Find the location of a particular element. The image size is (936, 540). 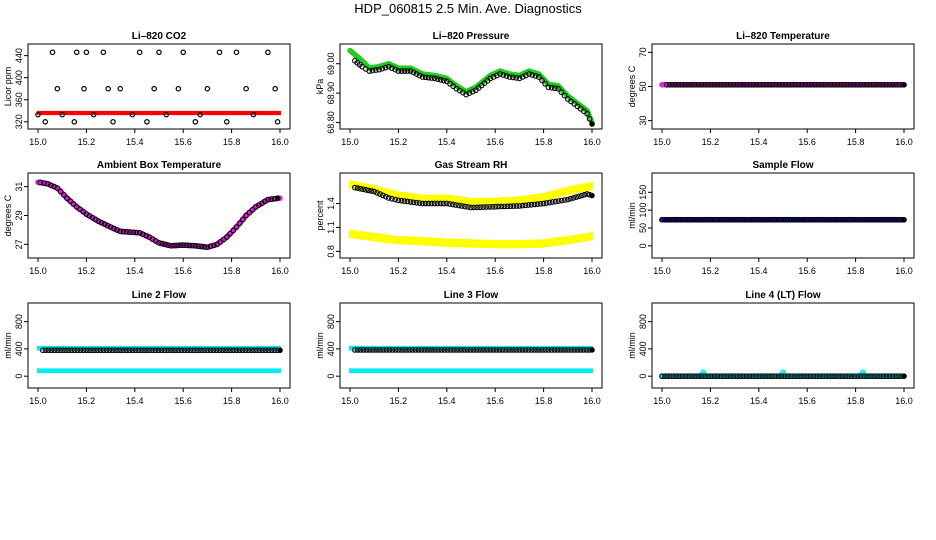

panel-title: Line 4 (LT) Flow is located at coordinates (783, 295).